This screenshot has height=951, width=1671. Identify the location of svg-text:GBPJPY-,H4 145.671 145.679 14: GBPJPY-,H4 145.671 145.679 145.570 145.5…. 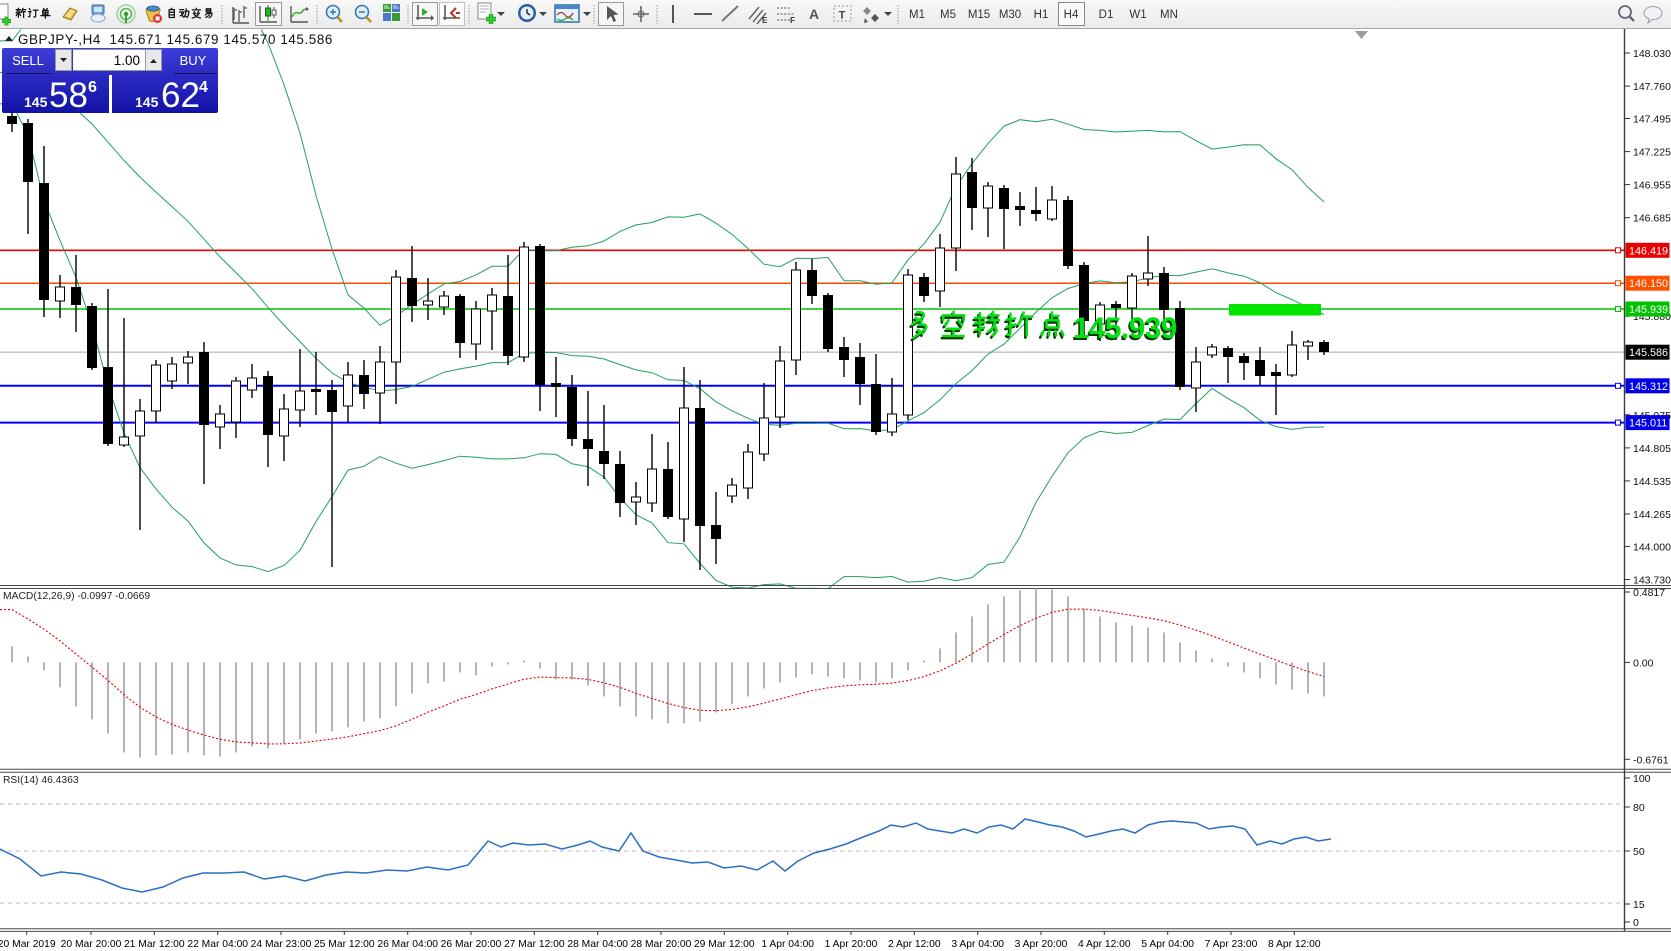
(175, 39).